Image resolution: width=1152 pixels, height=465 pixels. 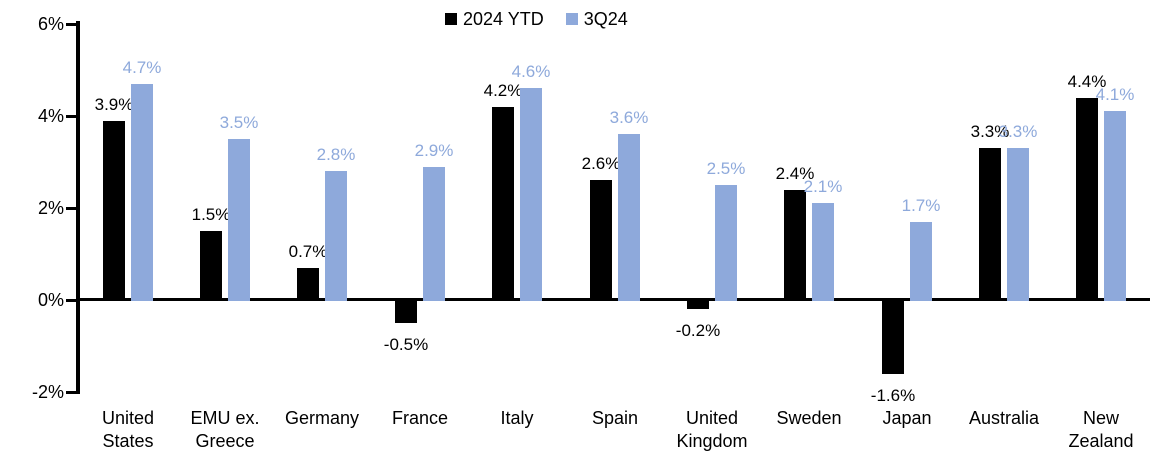 What do you see at coordinates (601, 163) in the screenshot?
I see `bar-value-label: 2.6%` at bounding box center [601, 163].